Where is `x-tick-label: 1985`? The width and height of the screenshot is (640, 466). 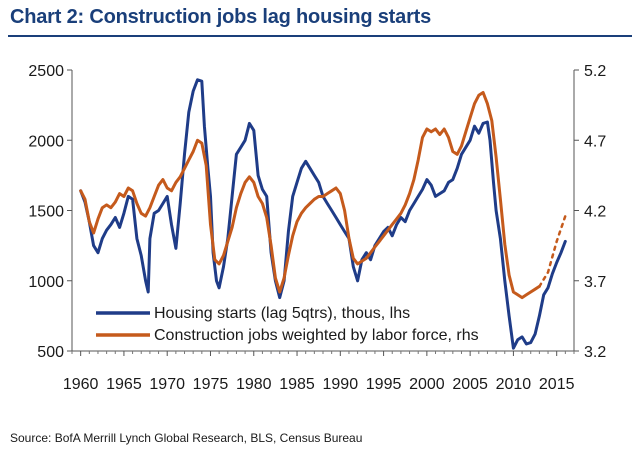 x-tick-label: 1985 is located at coordinates (297, 384).